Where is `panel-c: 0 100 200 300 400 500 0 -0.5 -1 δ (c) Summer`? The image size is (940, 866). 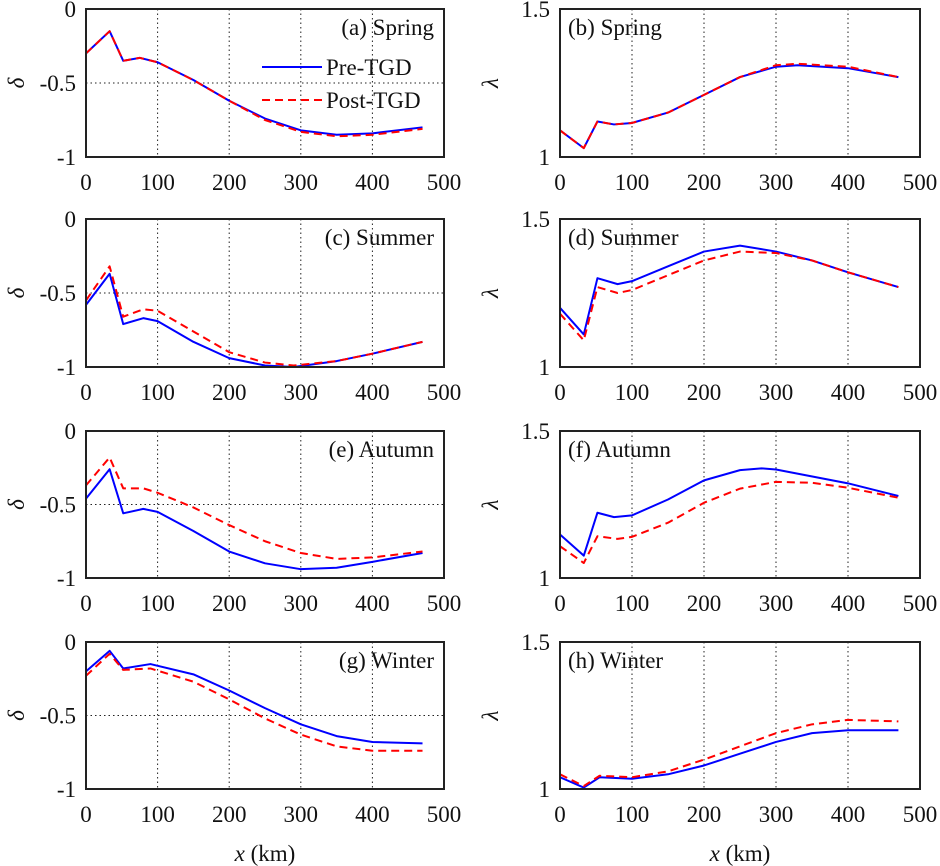 panel-c: 0 100 200 300 400 500 0 -0.5 -1 δ (c) Summer is located at coordinates (232, 306).